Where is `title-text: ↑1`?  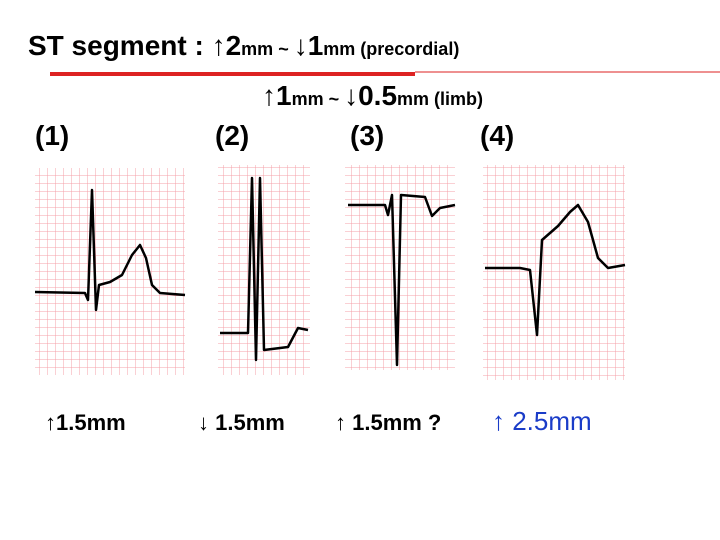
title-text: ↑1 is located at coordinates (277, 95).